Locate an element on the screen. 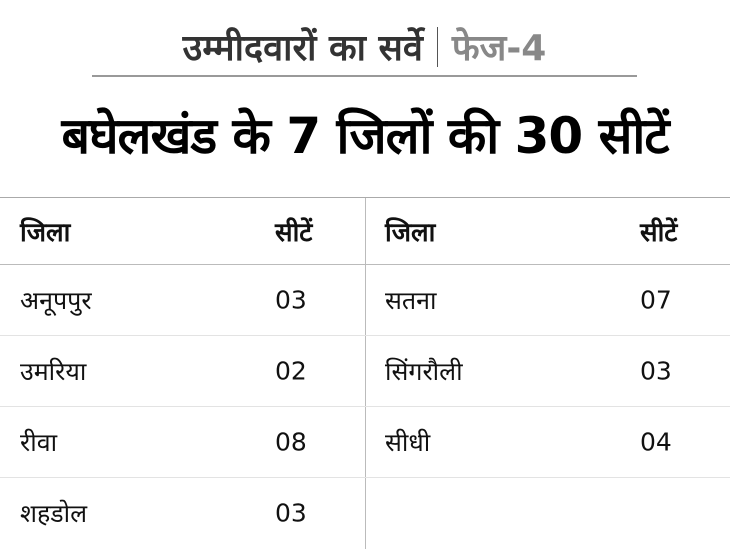  district-name: रीवा is located at coordinates (39, 442).